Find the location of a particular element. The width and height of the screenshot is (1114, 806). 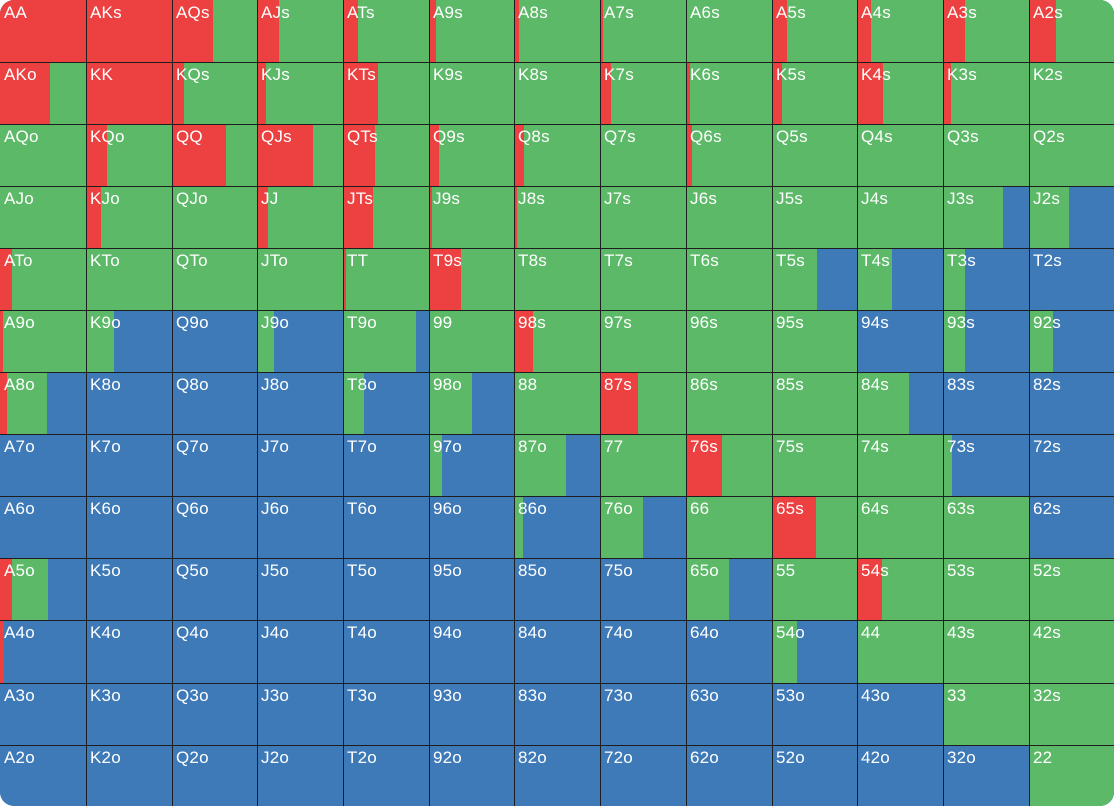

hand-cell-q7s: Q7s is located at coordinates (643, 155).